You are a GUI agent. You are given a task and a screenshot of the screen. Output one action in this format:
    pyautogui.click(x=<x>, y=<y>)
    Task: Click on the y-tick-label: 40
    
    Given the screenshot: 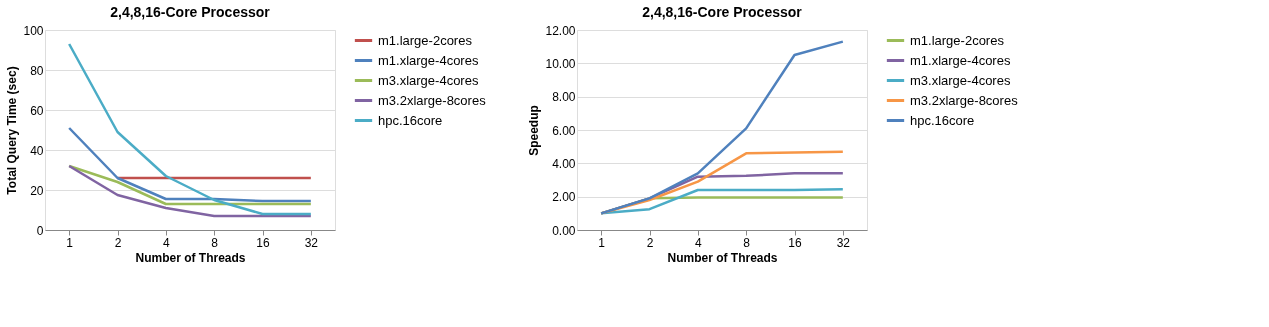 What is the action you would take?
    pyautogui.click(x=37, y=150)
    